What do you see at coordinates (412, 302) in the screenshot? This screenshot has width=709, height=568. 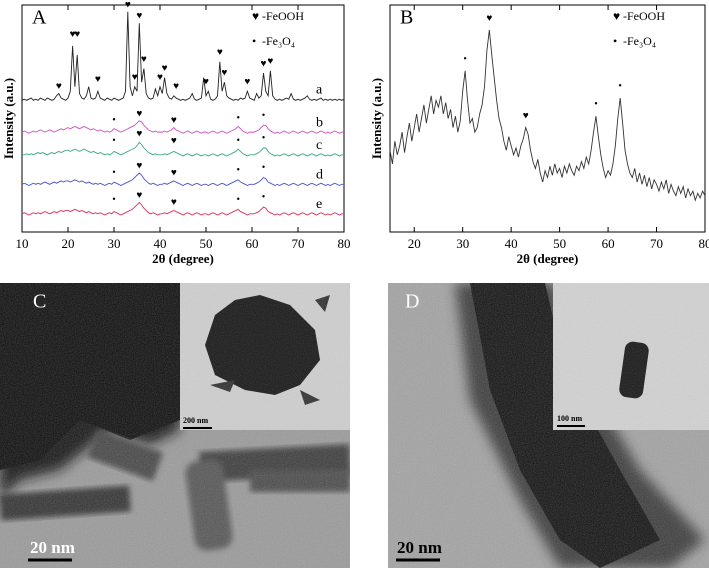 I see `panel-label: D` at bounding box center [412, 302].